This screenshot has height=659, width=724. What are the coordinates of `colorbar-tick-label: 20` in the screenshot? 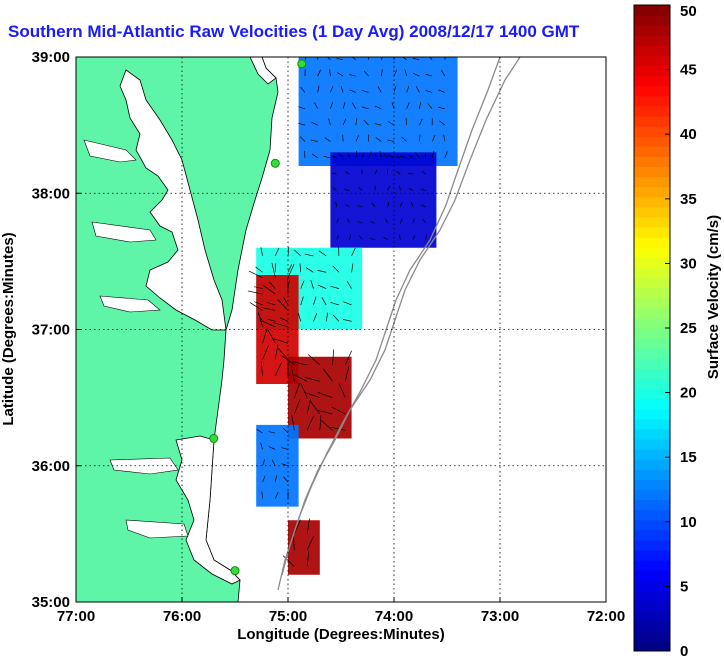 It's located at (688, 393).